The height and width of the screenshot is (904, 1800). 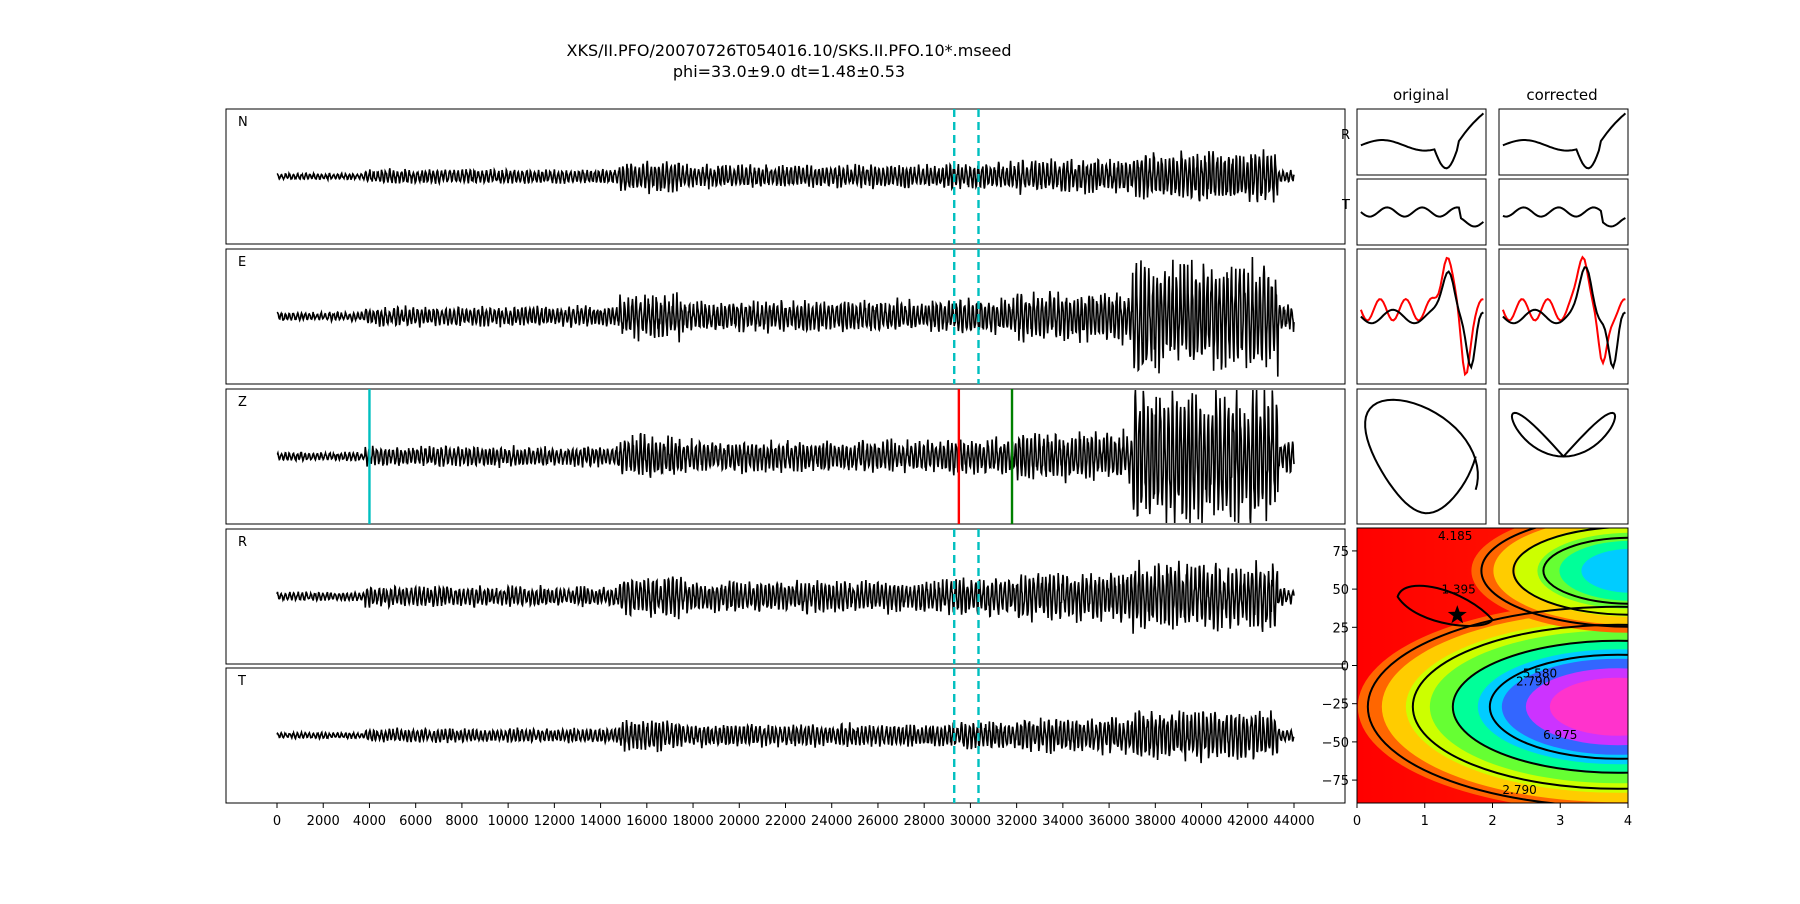 What do you see at coordinates (243, 122) in the screenshot?
I see `panel-label: N` at bounding box center [243, 122].